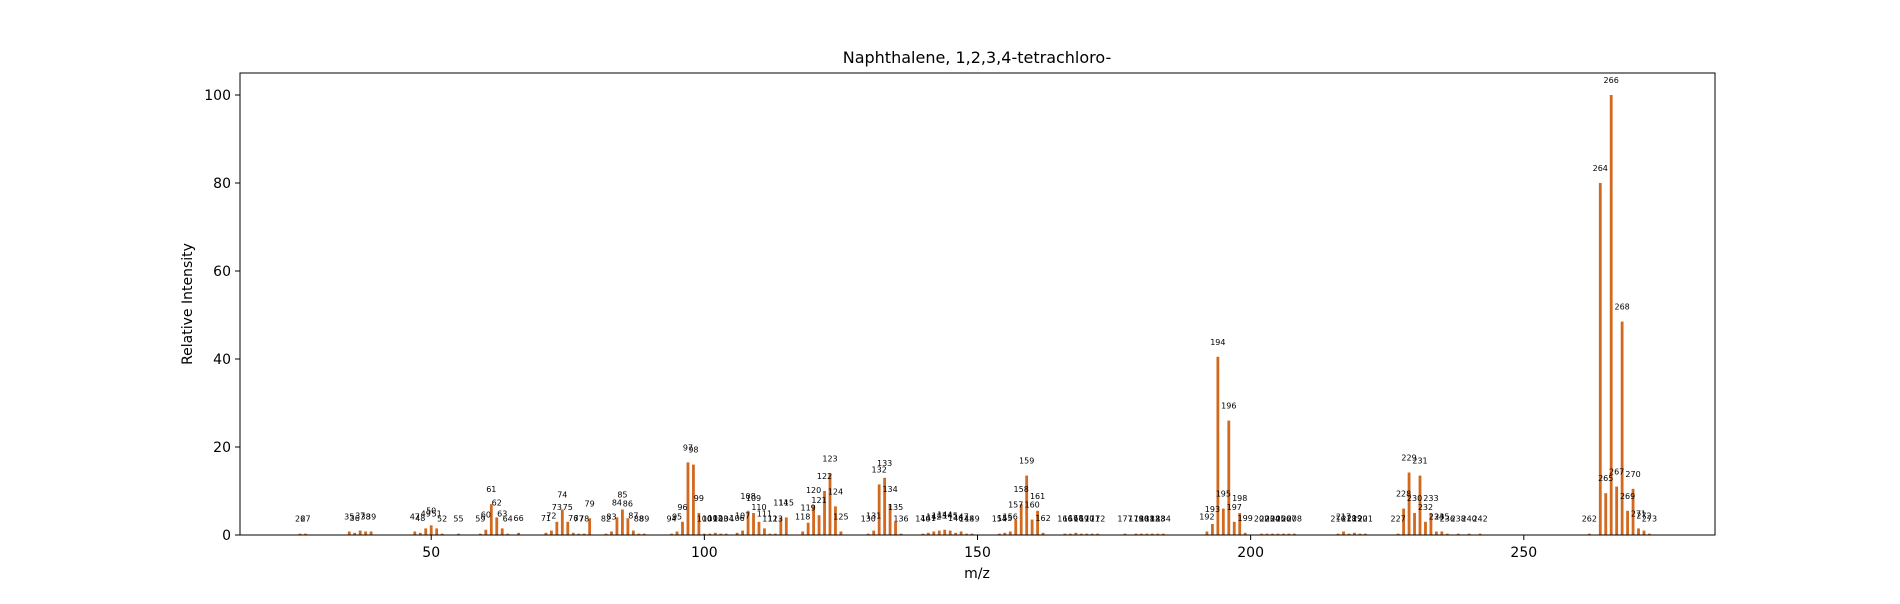  What do you see at coordinates (1206, 516) in the screenshot?
I see `peak-label-mz-192: 192` at bounding box center [1206, 516].